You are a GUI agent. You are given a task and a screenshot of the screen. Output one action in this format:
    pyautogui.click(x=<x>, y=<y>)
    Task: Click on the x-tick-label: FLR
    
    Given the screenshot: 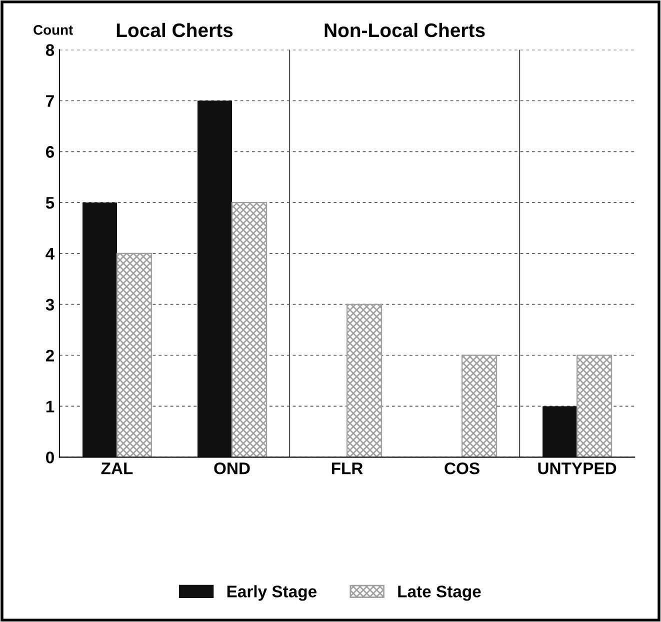 What is the action you would take?
    pyautogui.click(x=347, y=468)
    